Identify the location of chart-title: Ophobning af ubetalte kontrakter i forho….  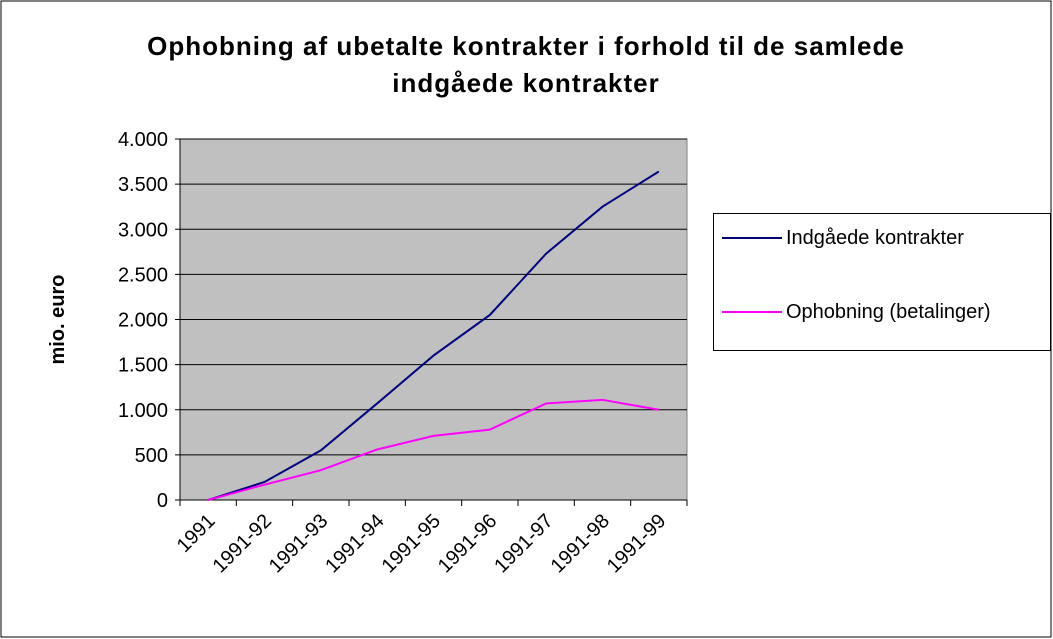
(526, 64).